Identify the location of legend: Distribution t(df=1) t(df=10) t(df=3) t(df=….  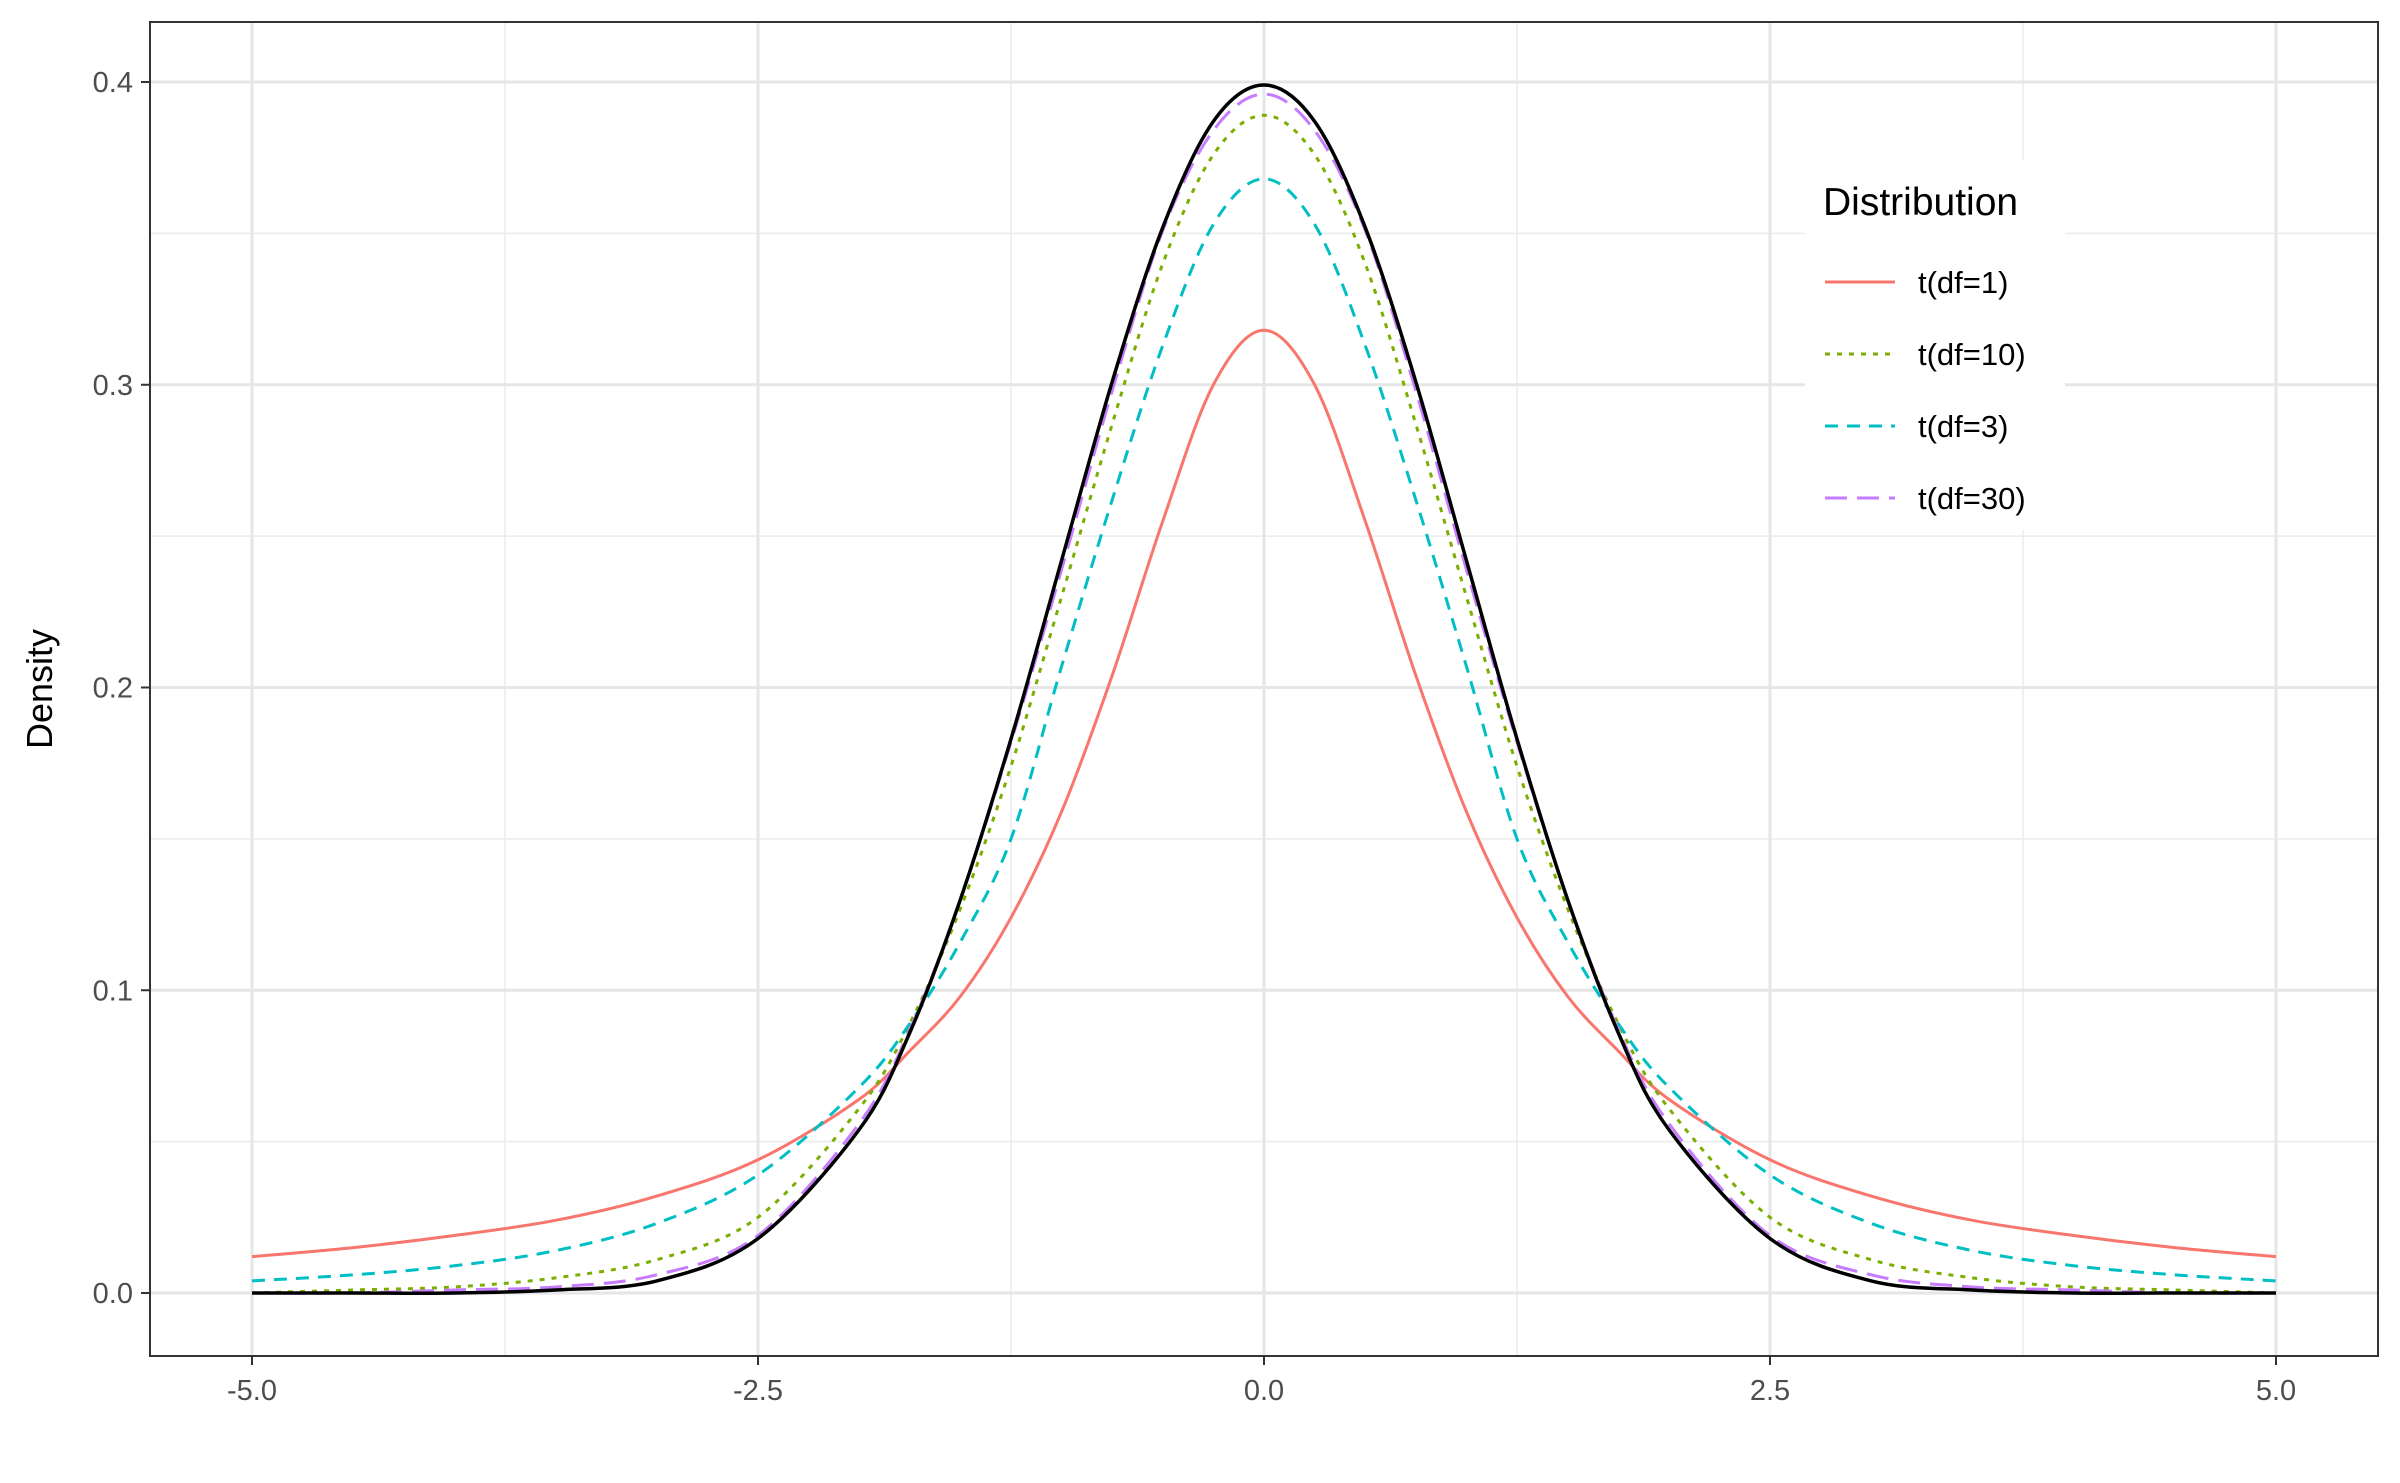
(1935, 345).